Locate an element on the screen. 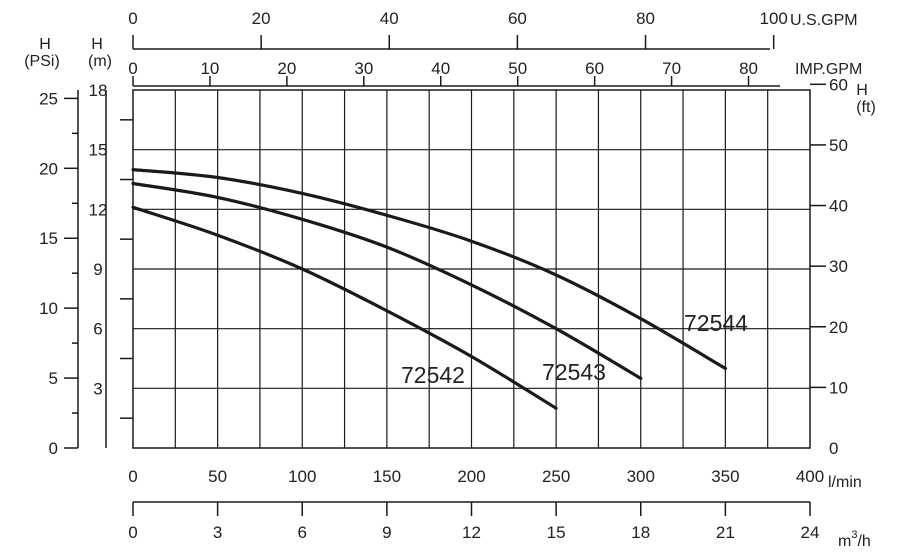 This screenshot has height=553, width=923. y-tick-m: 18 is located at coordinates (98, 90).